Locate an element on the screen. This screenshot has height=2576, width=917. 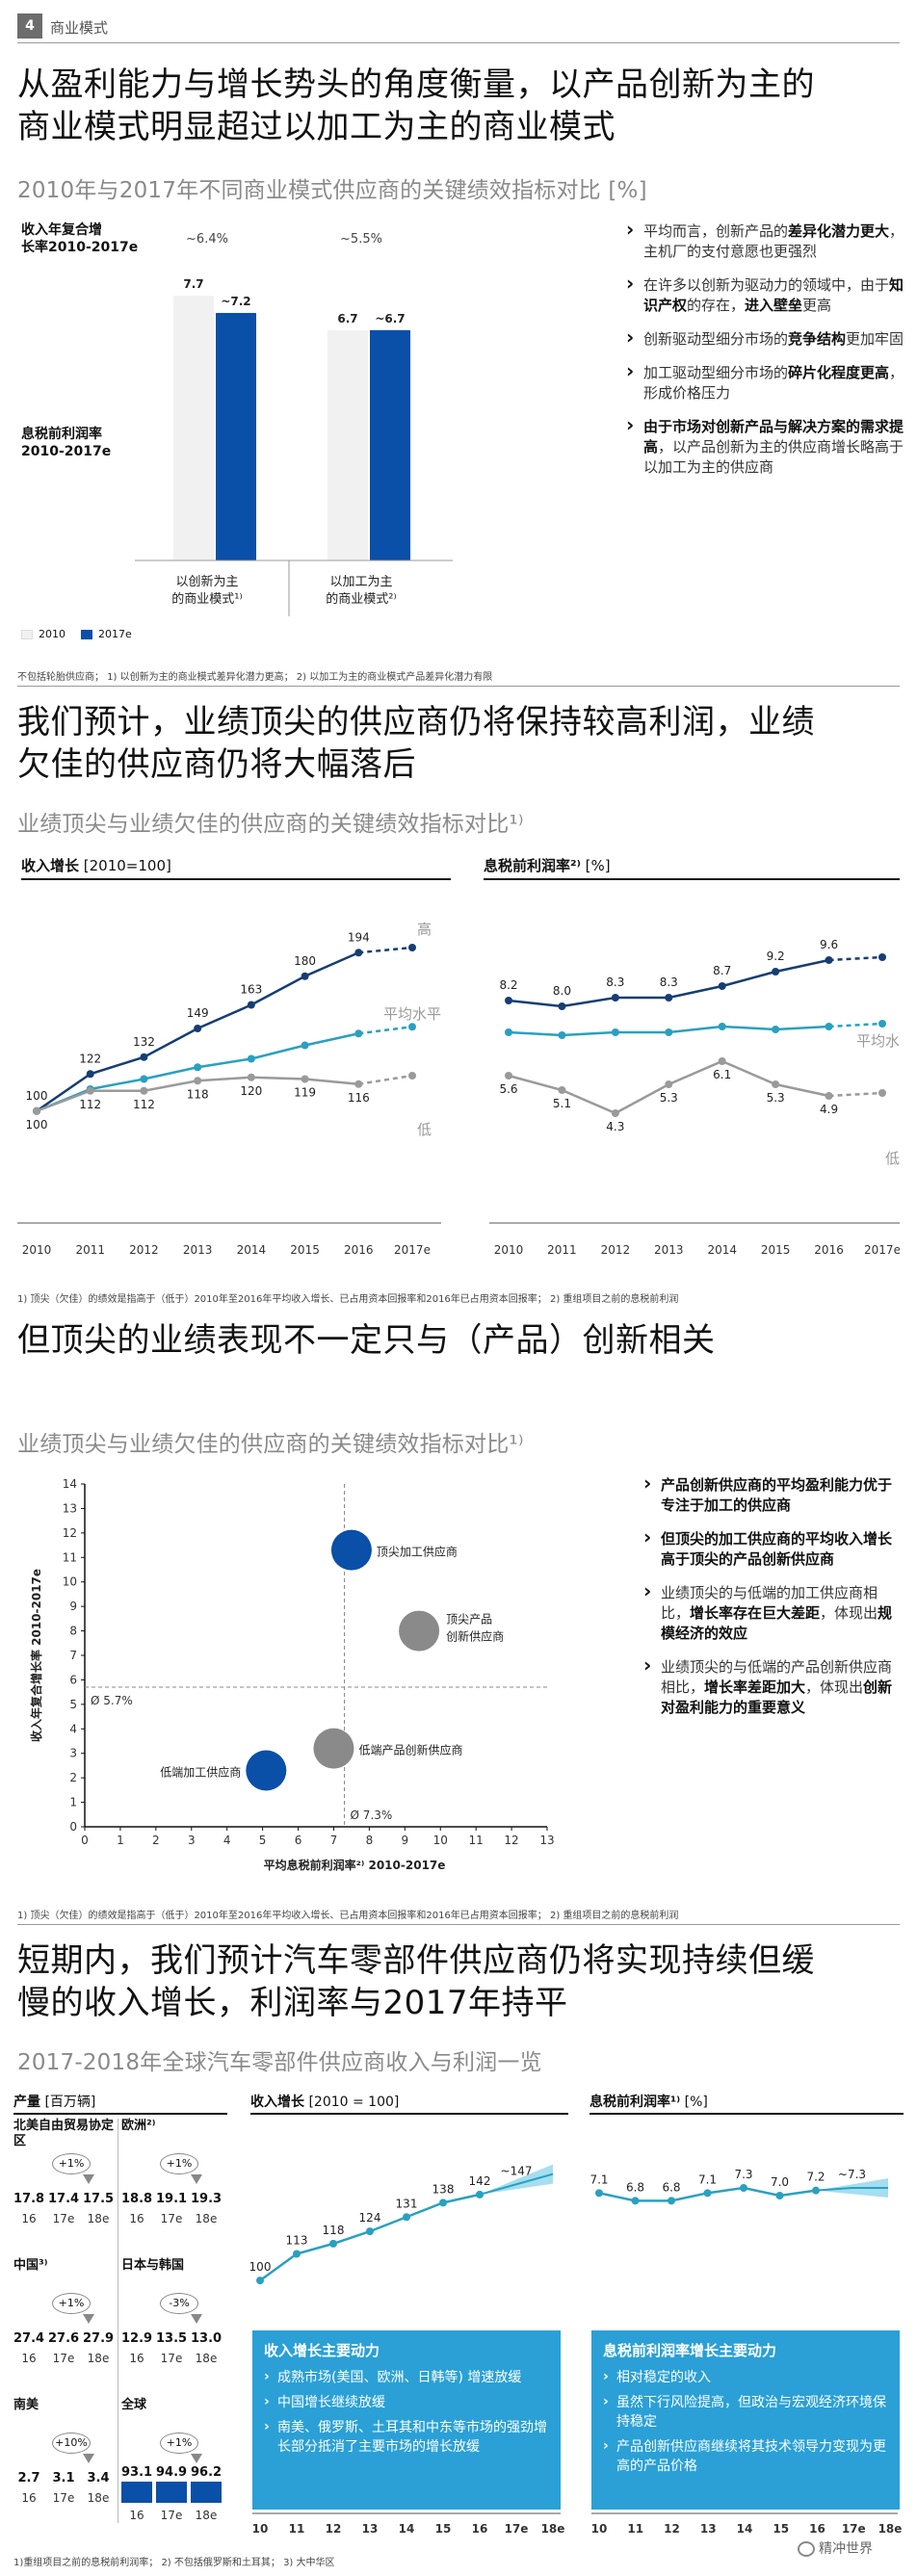
s1-growth-label: 收入年复合增 长率2010-2017e is located at coordinates (80, 238).